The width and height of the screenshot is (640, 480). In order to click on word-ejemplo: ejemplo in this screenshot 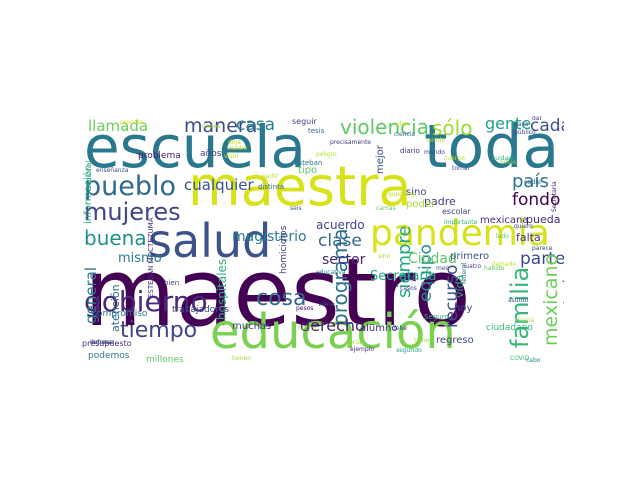, I will do `click(362, 349)`.